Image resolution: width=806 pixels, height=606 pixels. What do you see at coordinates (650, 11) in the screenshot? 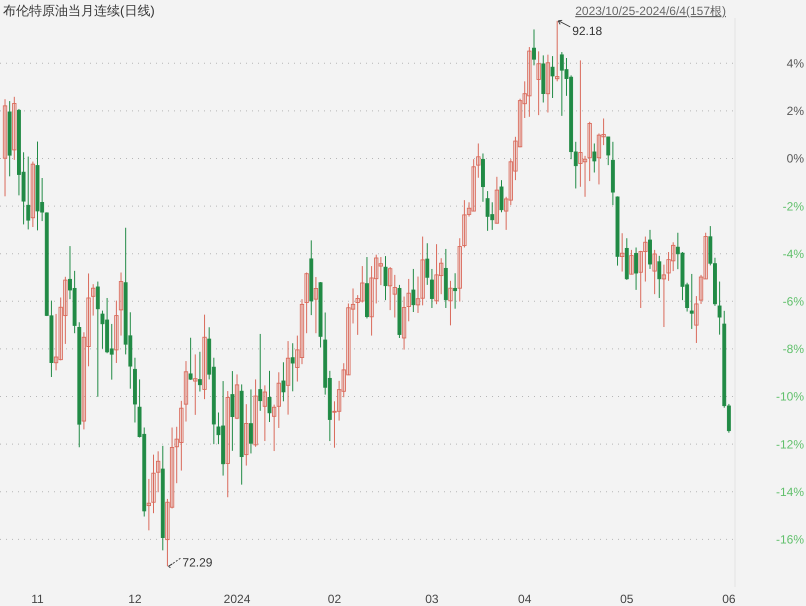
I see `chart-subtitle: 2023/10/25-2024/6/4(157根)` at bounding box center [650, 11].